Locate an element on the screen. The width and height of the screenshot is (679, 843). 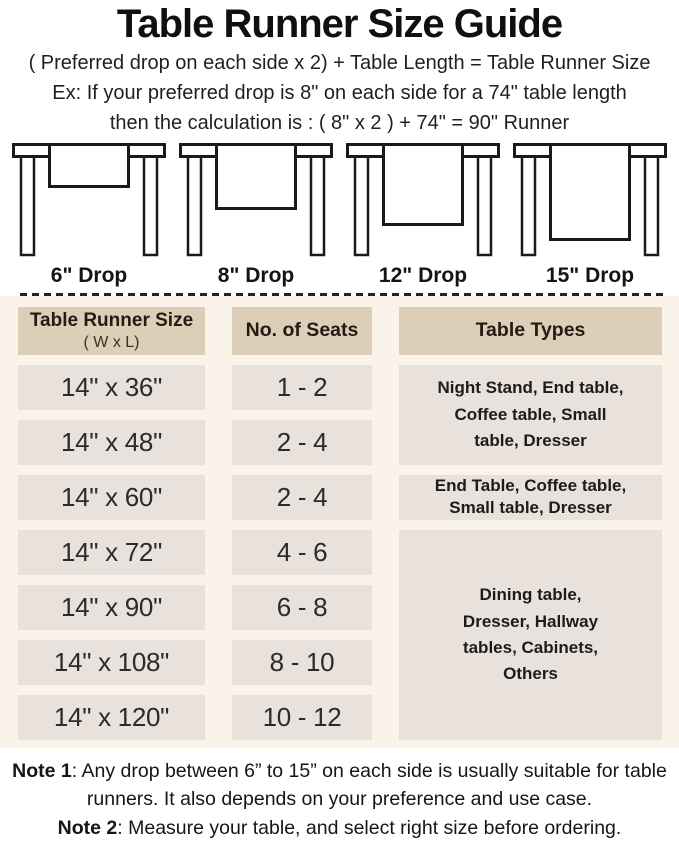
size-cell: 14" x 108" is located at coordinates (111, 662).